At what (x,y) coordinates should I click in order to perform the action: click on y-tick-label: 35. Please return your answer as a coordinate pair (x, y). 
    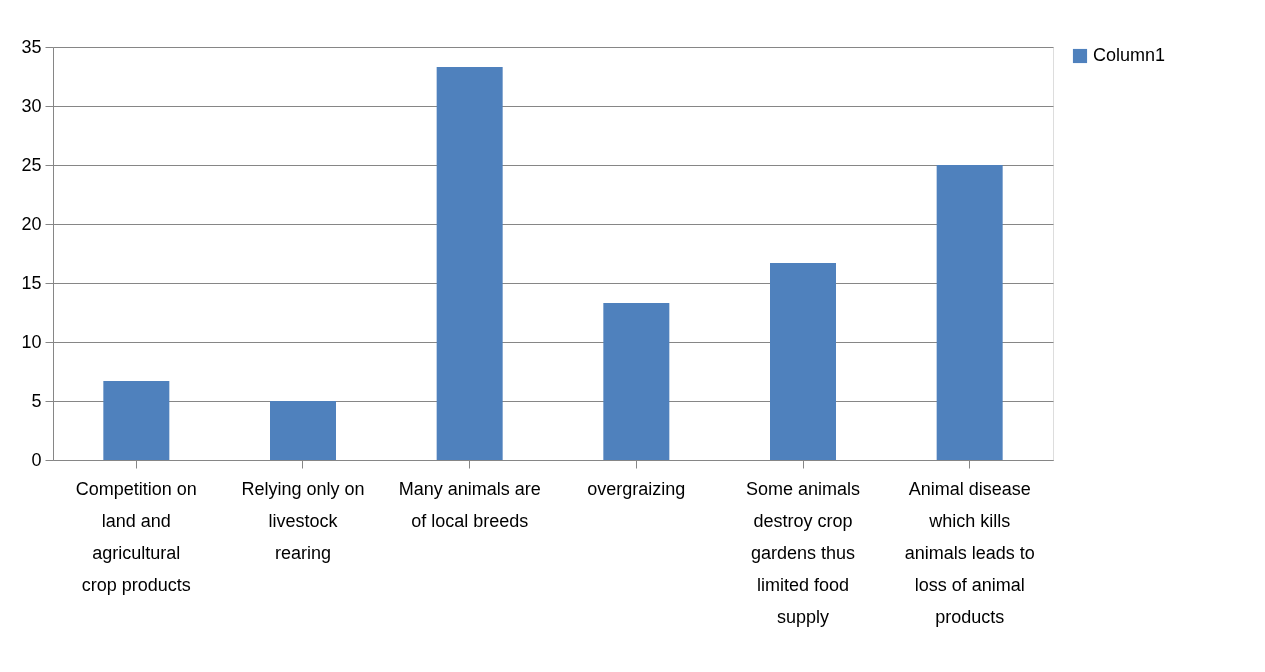
    Looking at the image, I should click on (31, 46).